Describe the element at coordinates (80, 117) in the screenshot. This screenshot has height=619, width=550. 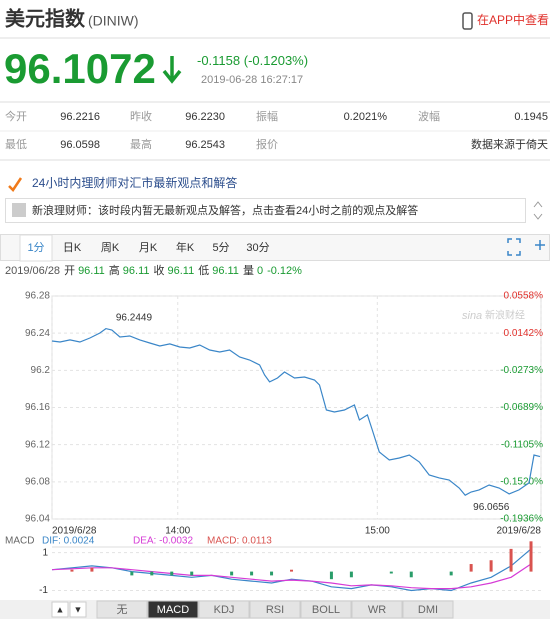
I see `stat-value: 96.2216` at that location.